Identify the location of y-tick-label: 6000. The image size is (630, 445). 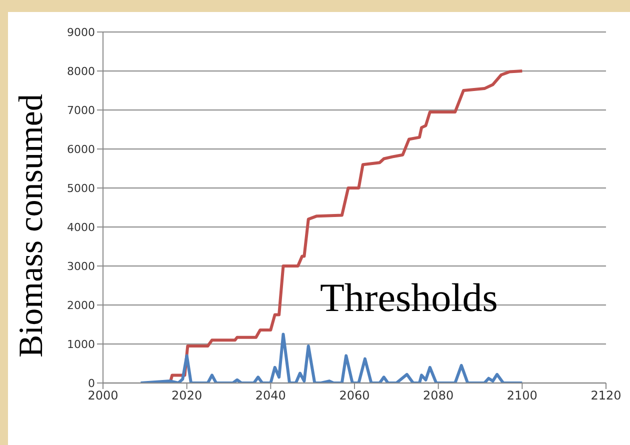
(81, 149).